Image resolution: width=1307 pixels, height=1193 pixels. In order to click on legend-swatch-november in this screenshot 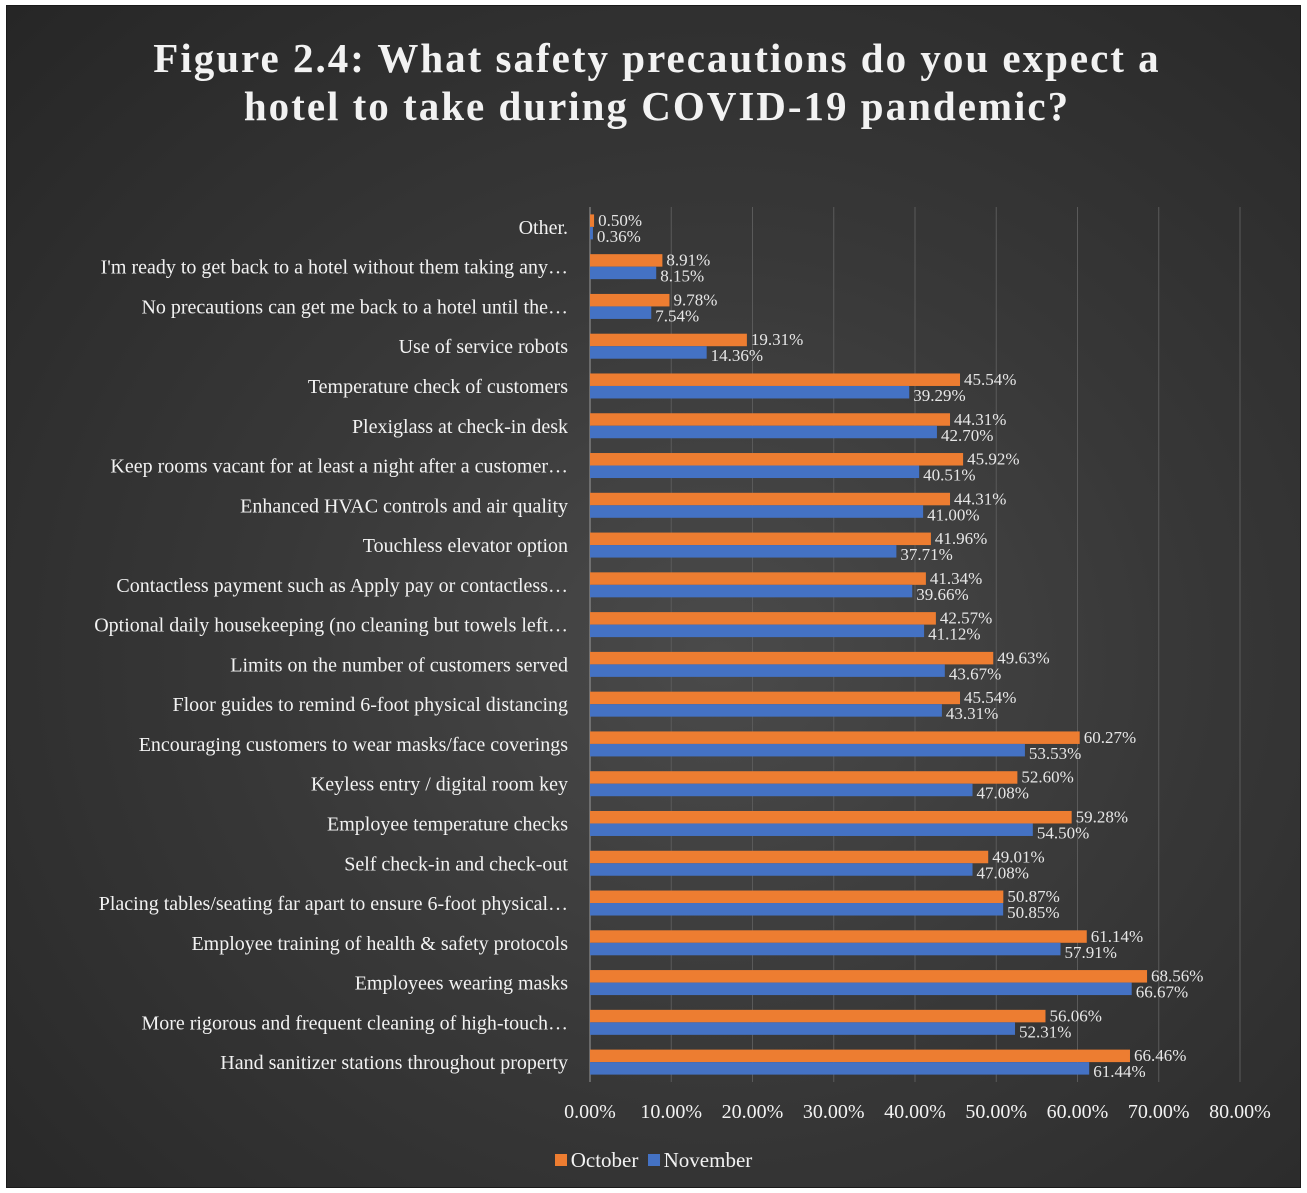, I will do `click(653, 1160)`.